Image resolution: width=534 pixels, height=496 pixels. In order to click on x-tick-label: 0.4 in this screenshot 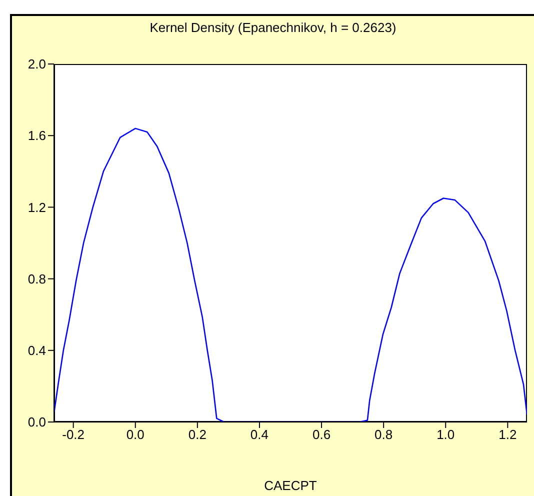, I will do `click(259, 434)`.